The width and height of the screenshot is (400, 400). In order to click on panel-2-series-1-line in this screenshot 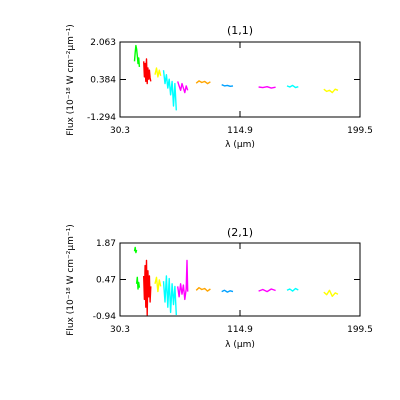, I will do `click(135, 250)`.